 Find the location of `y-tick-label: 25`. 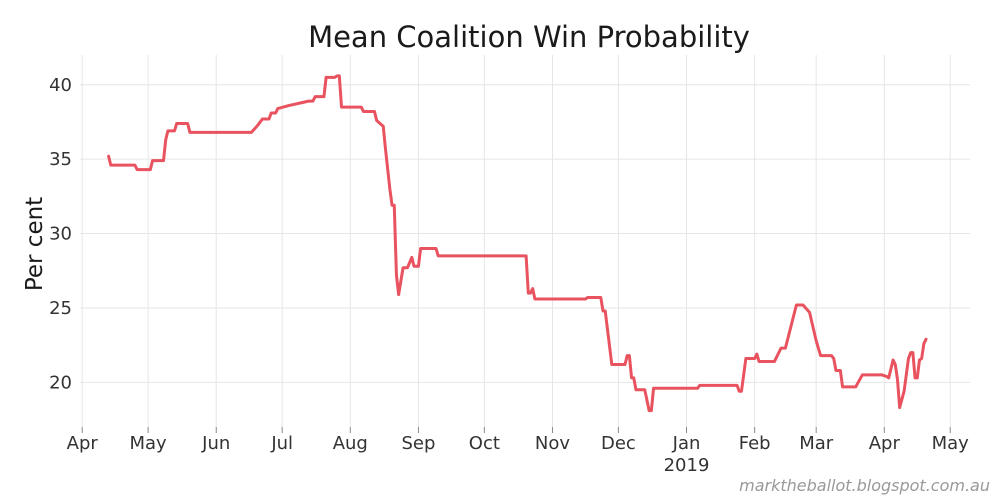

y-tick-label: 25 is located at coordinates (60, 308).